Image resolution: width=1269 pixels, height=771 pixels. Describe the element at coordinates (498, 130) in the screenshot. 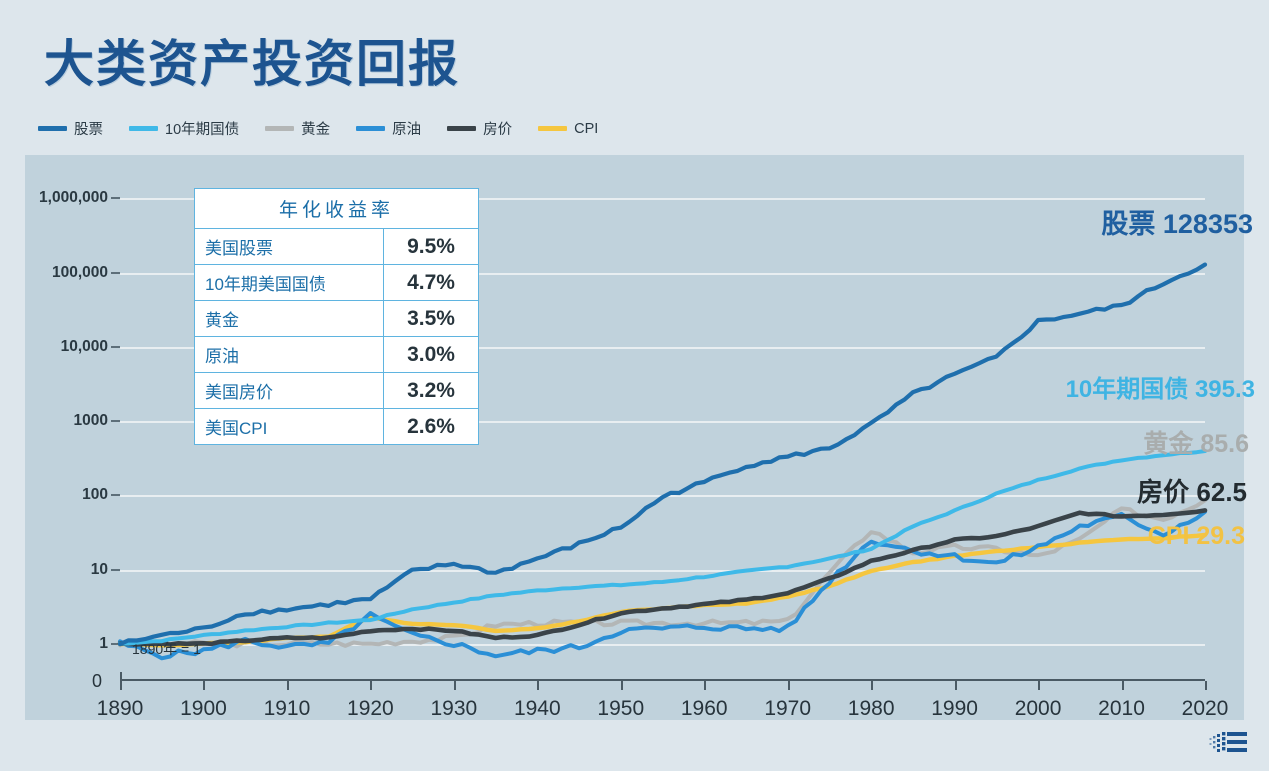

I see `legend-label: 房价` at that location.